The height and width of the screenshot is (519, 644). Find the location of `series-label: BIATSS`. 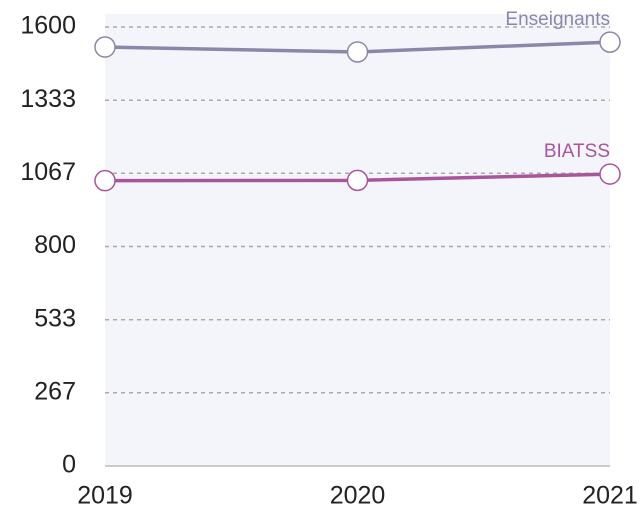

series-label: BIATSS is located at coordinates (577, 151).